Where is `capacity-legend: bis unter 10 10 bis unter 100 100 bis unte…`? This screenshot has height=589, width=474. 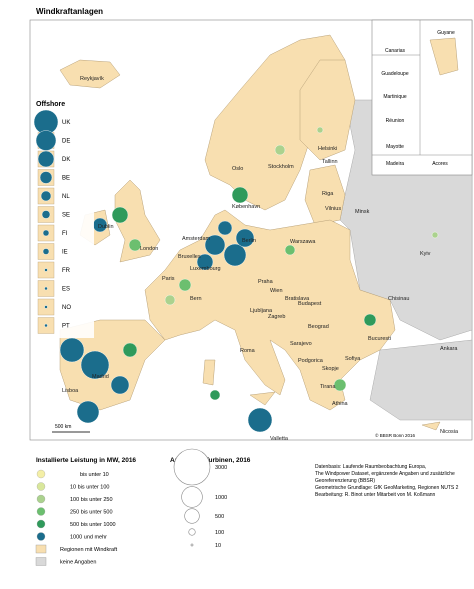 capacity-legend: bis unter 10 10 bis unter 100 100 bis unte… is located at coordinates (76, 517).